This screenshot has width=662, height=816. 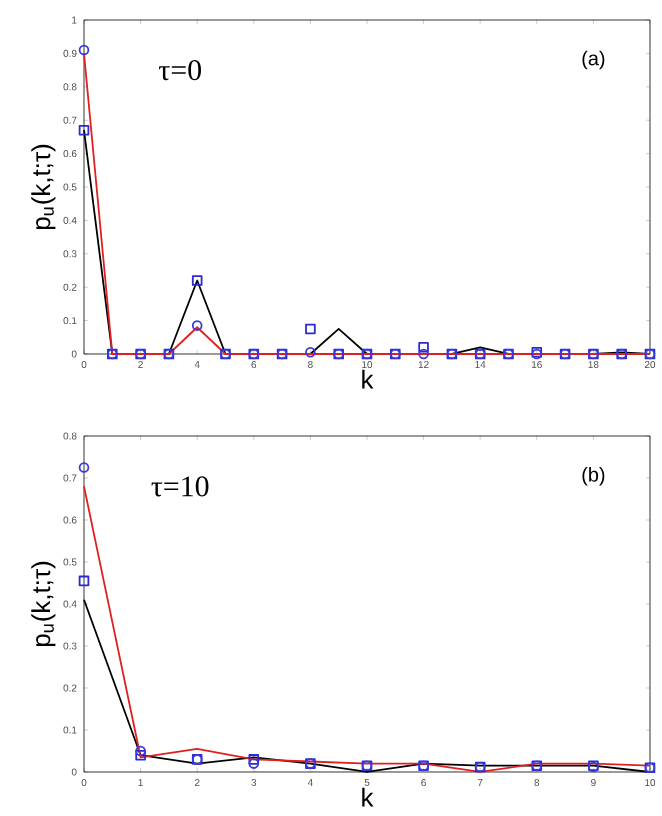 I want to click on annotation: (a), so click(x=593, y=60).